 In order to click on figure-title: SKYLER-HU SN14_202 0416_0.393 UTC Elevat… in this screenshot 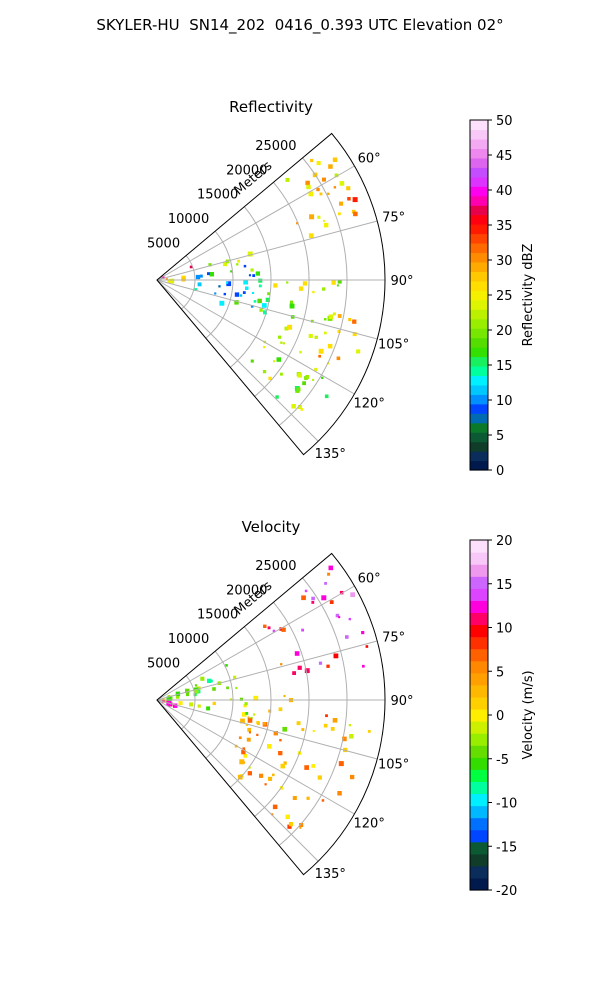, I will do `click(300, 25)`.